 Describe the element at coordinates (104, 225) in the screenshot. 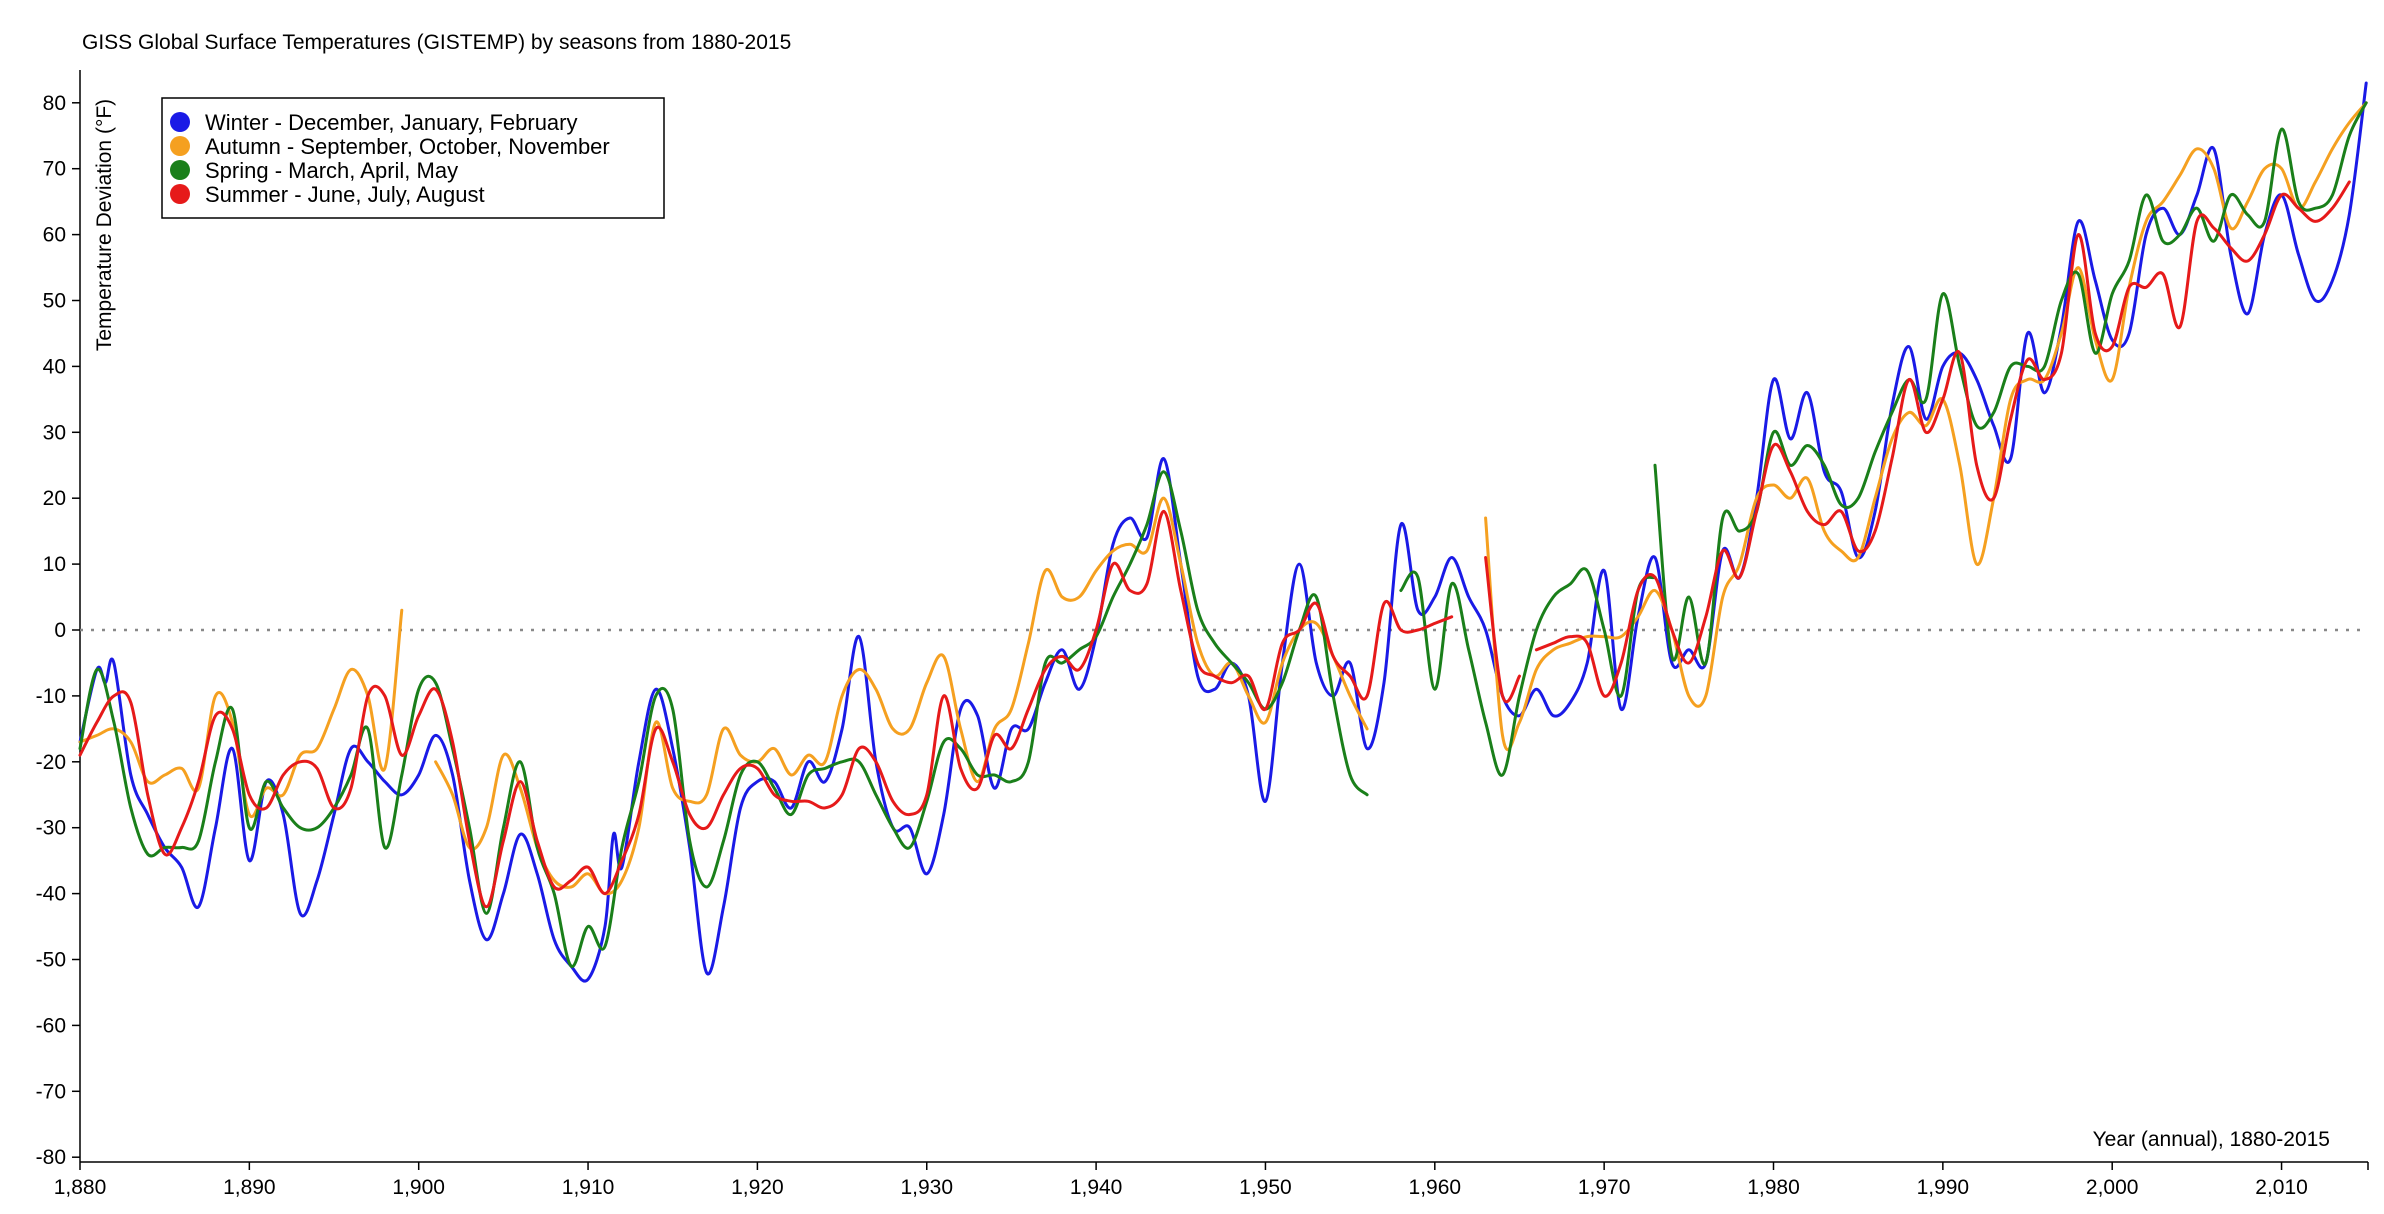

I see `y-axis-label: Temperature Deviation (°F)` at that location.